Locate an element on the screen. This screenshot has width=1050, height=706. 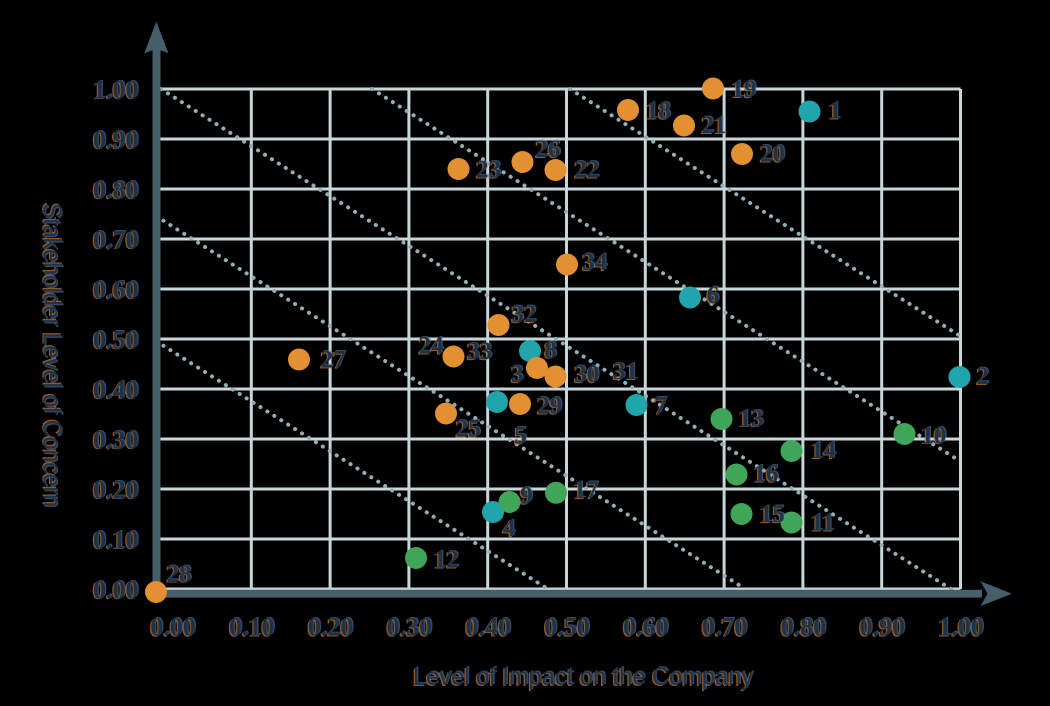
svg-text: 16 is located at coordinates (767, 473).